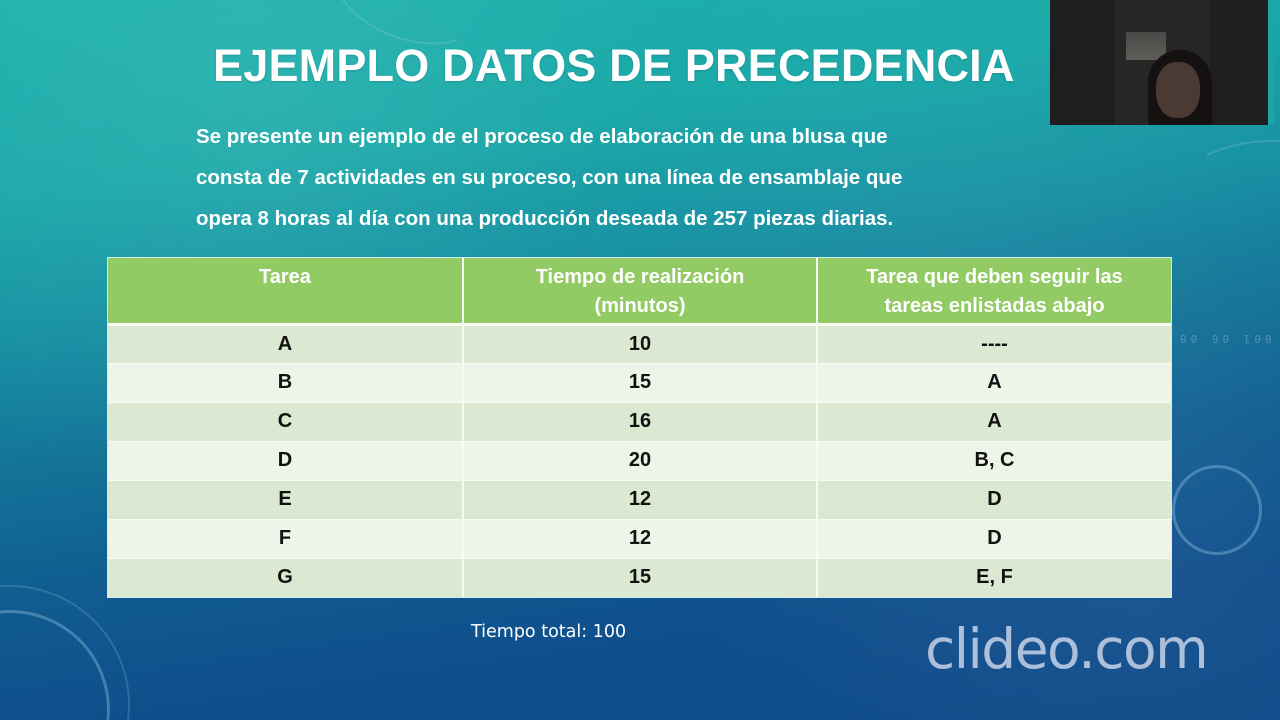  Describe the element at coordinates (994, 577) in the screenshot. I see `cell-precedencia: E, F` at that location.